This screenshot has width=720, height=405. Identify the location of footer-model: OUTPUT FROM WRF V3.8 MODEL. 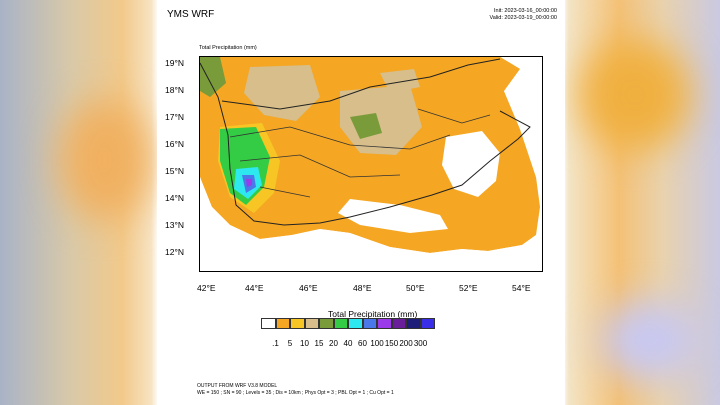
(237, 386).